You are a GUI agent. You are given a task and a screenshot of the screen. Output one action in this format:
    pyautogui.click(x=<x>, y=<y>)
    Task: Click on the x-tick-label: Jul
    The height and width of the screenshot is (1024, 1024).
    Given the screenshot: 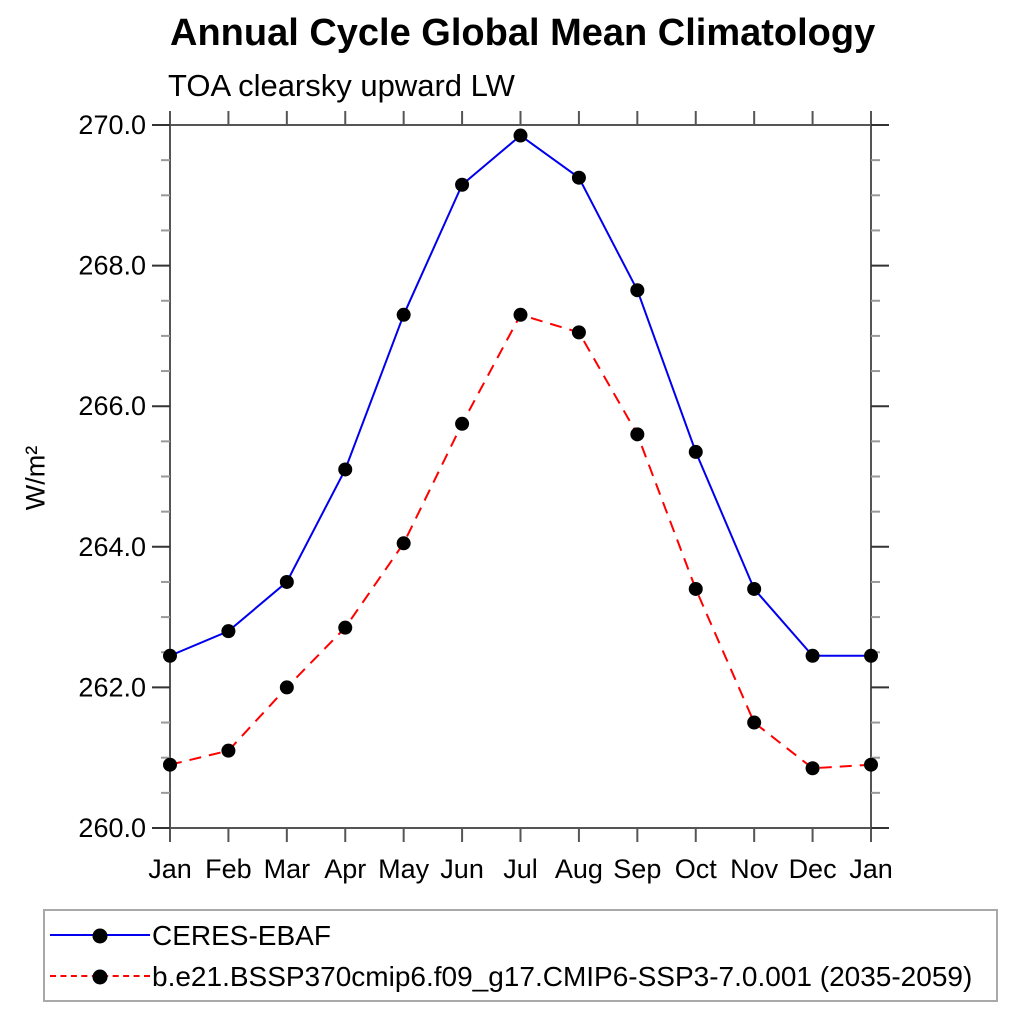 What is the action you would take?
    pyautogui.click(x=520, y=869)
    